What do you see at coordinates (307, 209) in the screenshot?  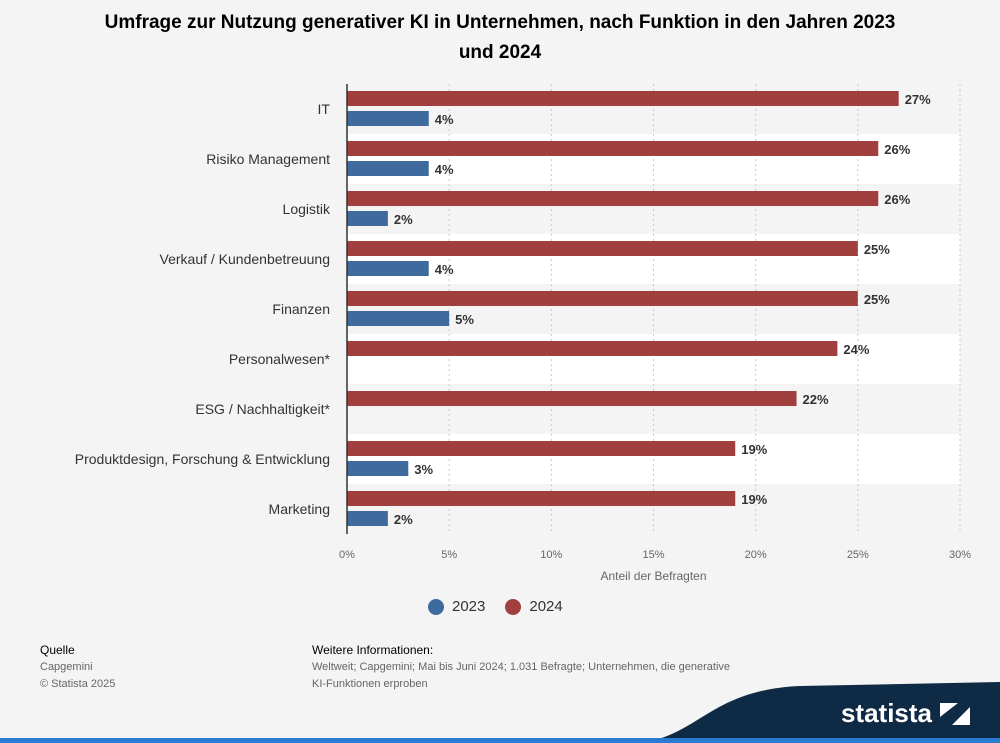 I see `category-label: Logistik` at bounding box center [307, 209].